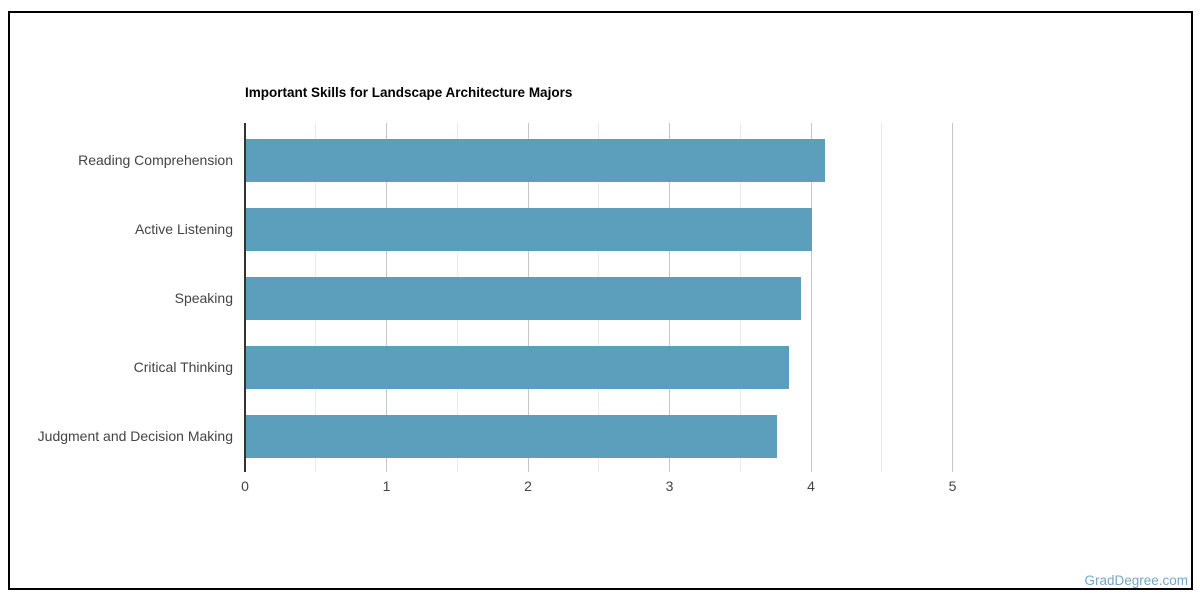  What do you see at coordinates (203, 298) in the screenshot?
I see `y-axis-category-label: Speaking` at bounding box center [203, 298].